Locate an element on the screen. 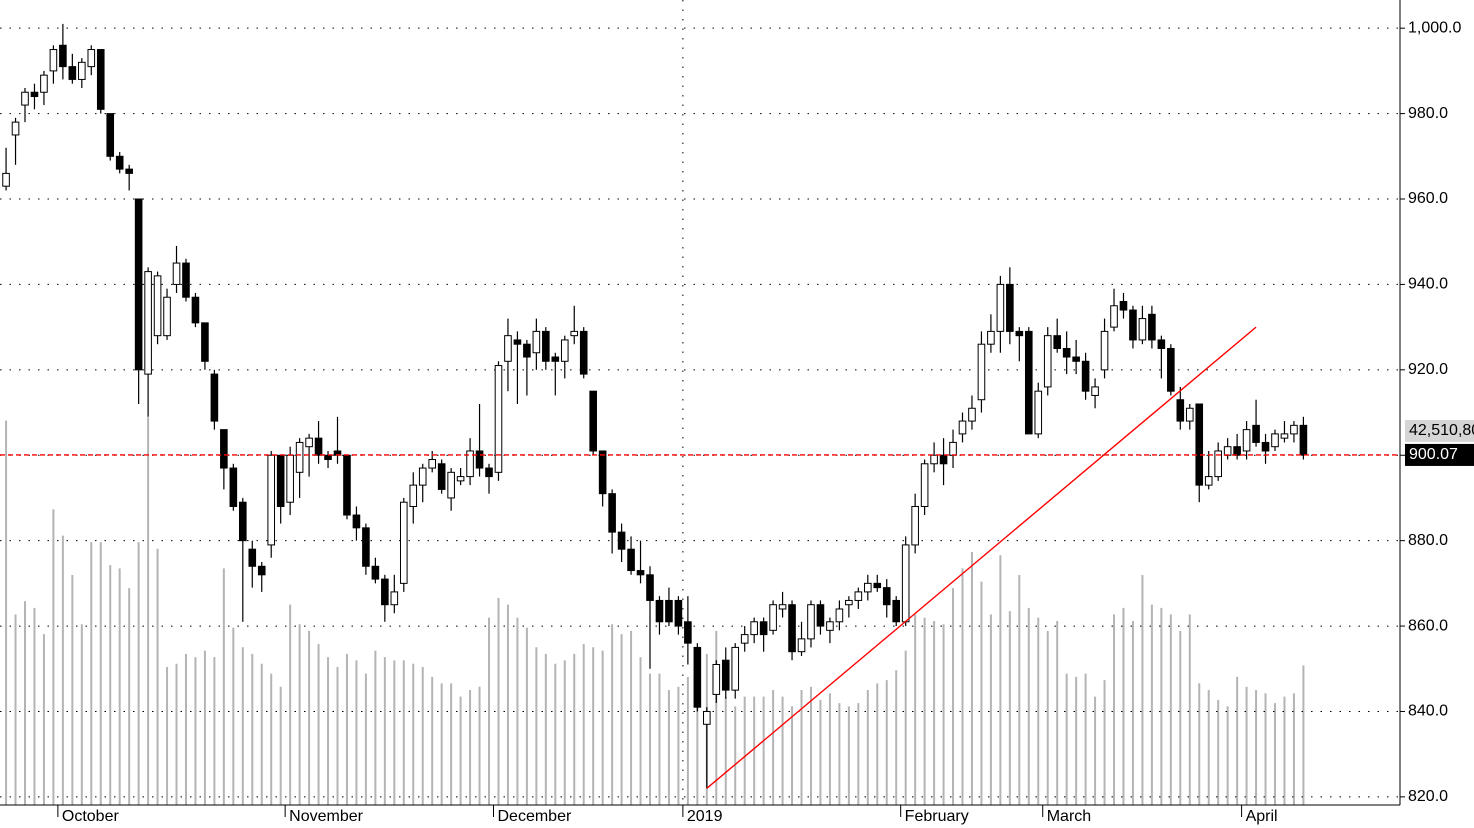 The image size is (1474, 828). y-tick-label: 840.0 is located at coordinates (1428, 711).